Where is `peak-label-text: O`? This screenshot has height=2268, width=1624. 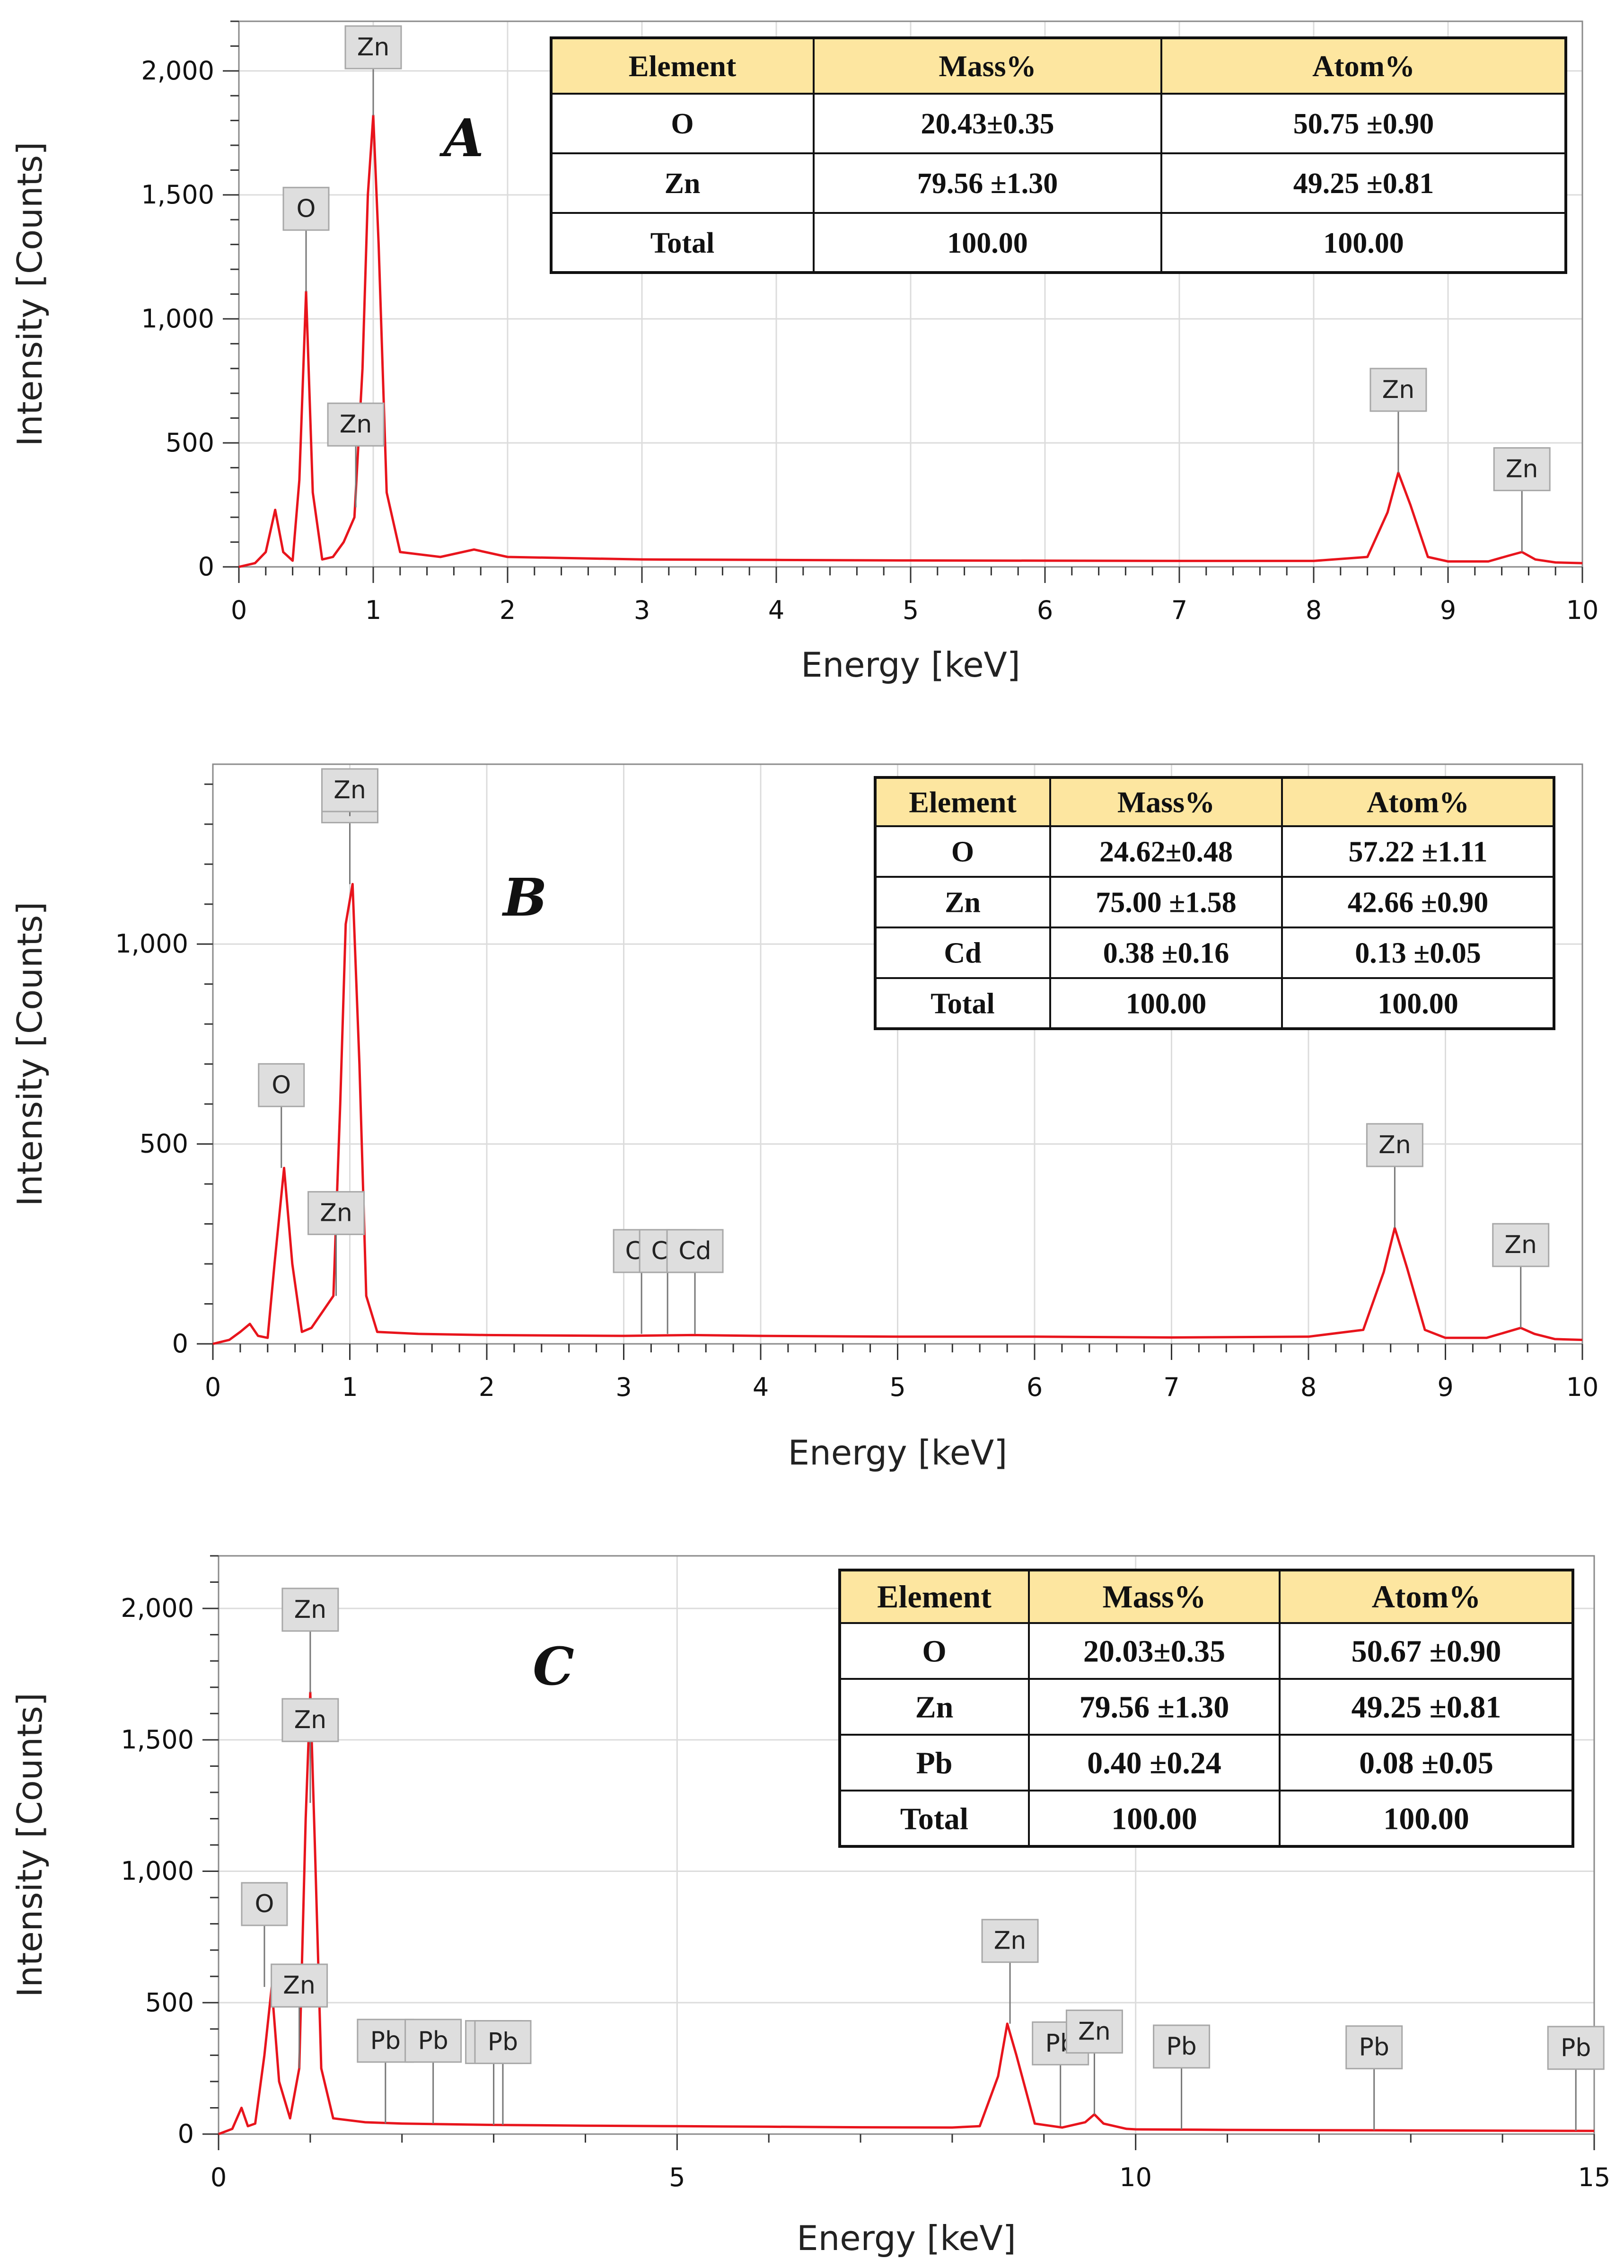 peak-label-text: O is located at coordinates (282, 1085).